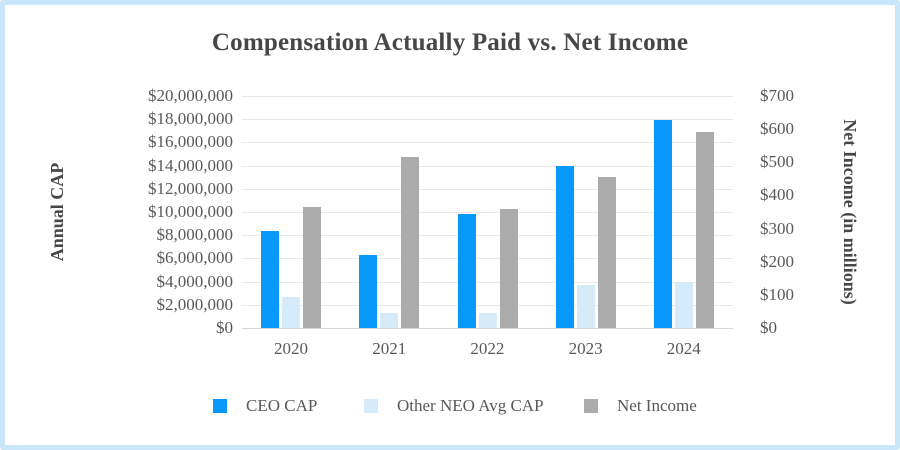 The image size is (900, 450). I want to click on left-axis-tick-label: $8,000,000, so click(195, 235).